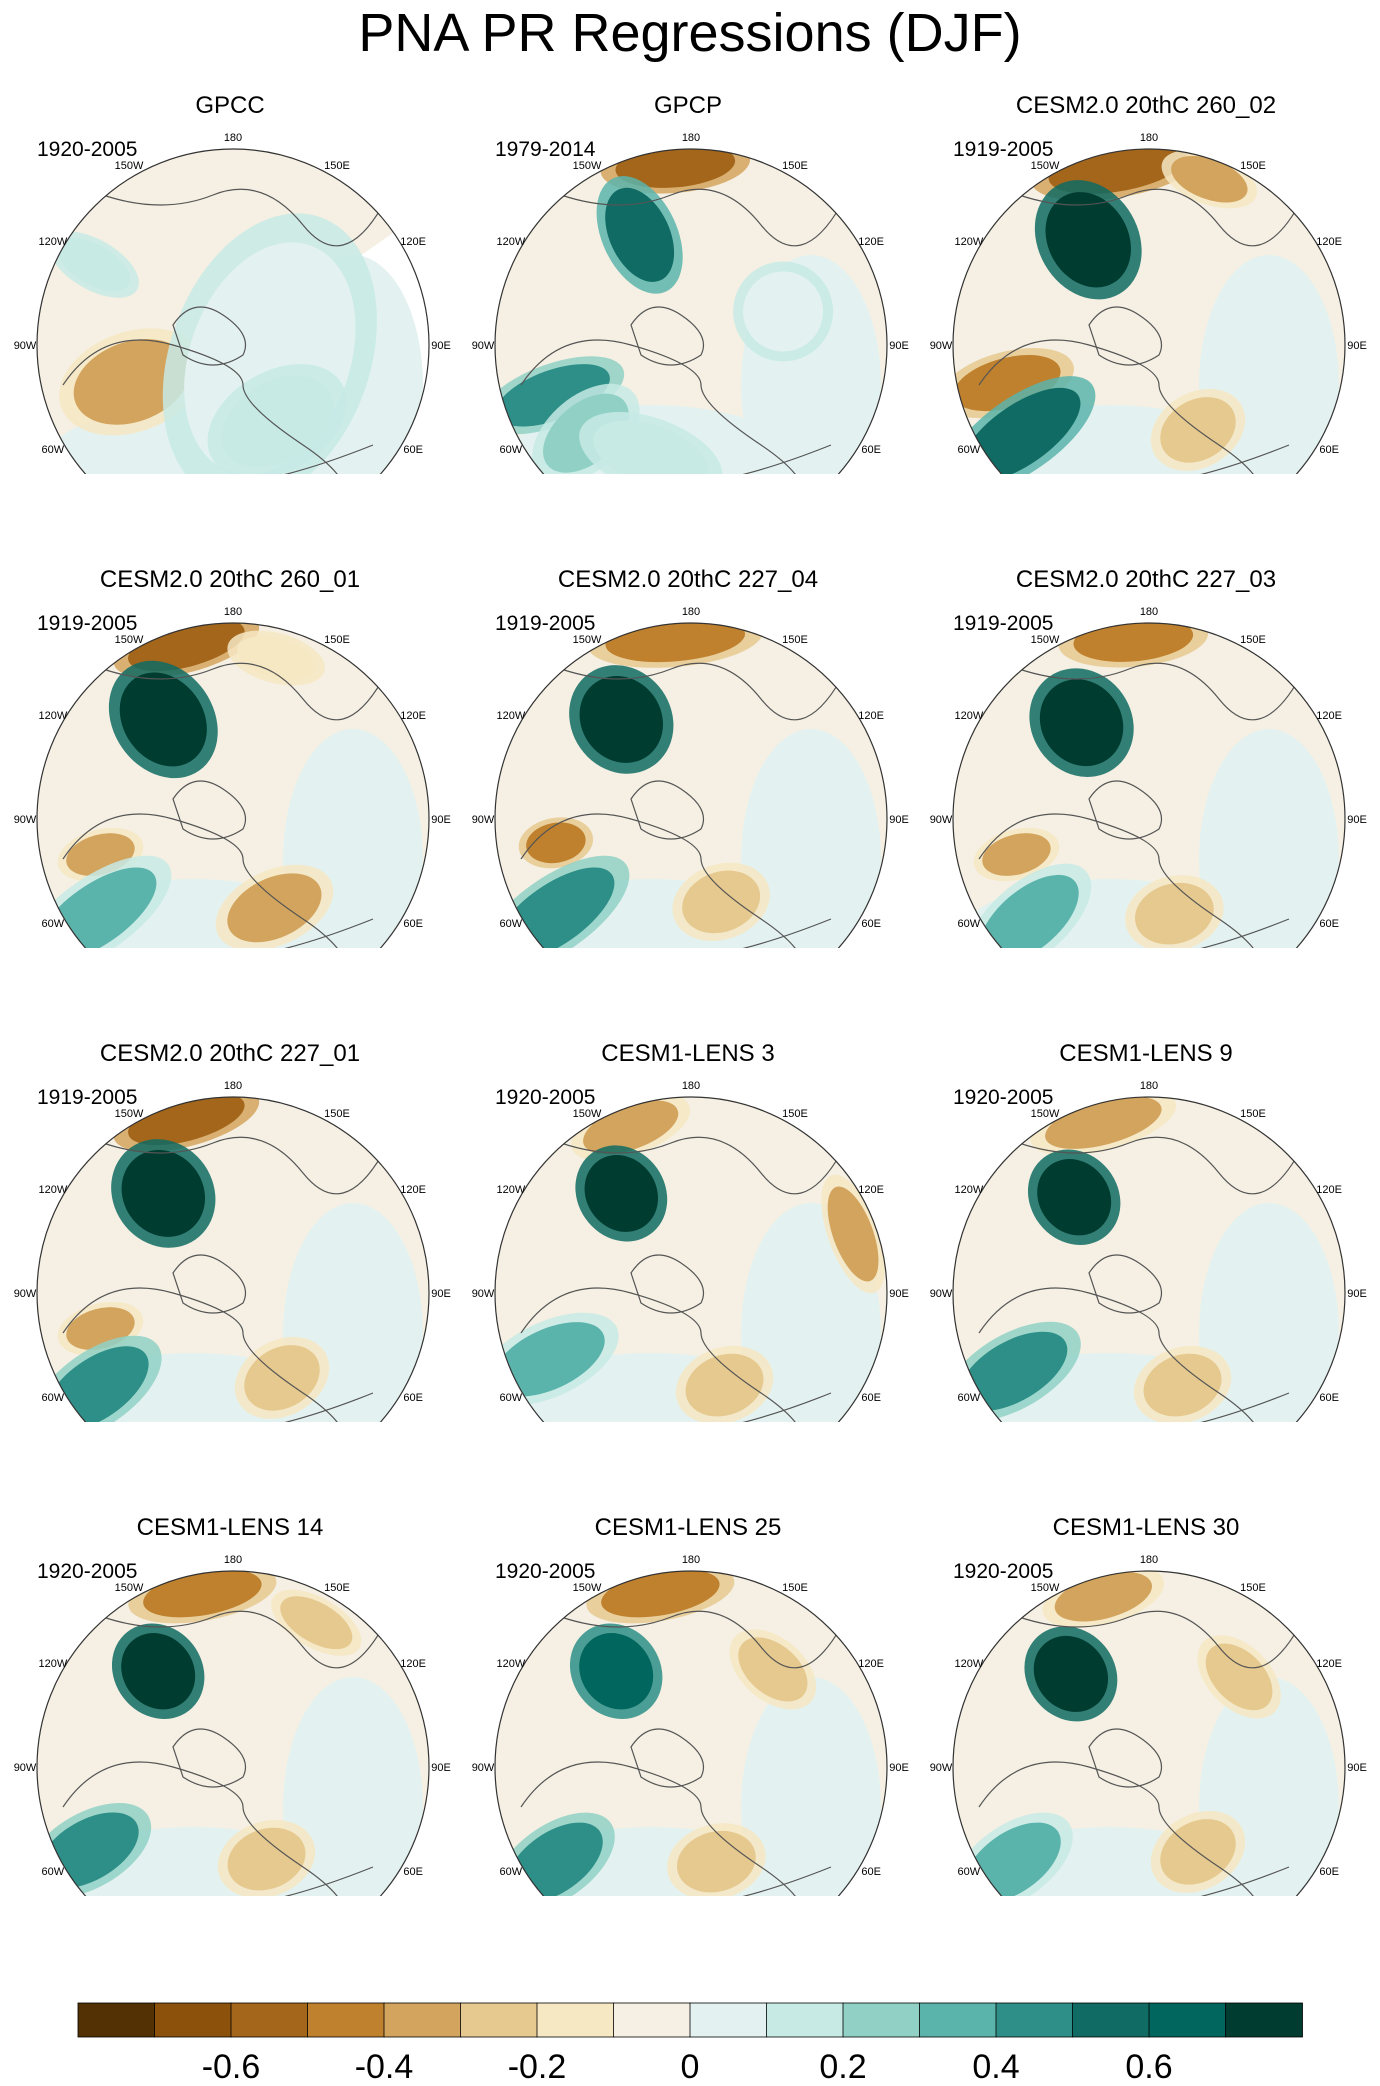 This screenshot has width=1380, height=2086. What do you see at coordinates (1146, 579) in the screenshot?
I see `panel-title: CESM2.0 20thC 227_03` at bounding box center [1146, 579].